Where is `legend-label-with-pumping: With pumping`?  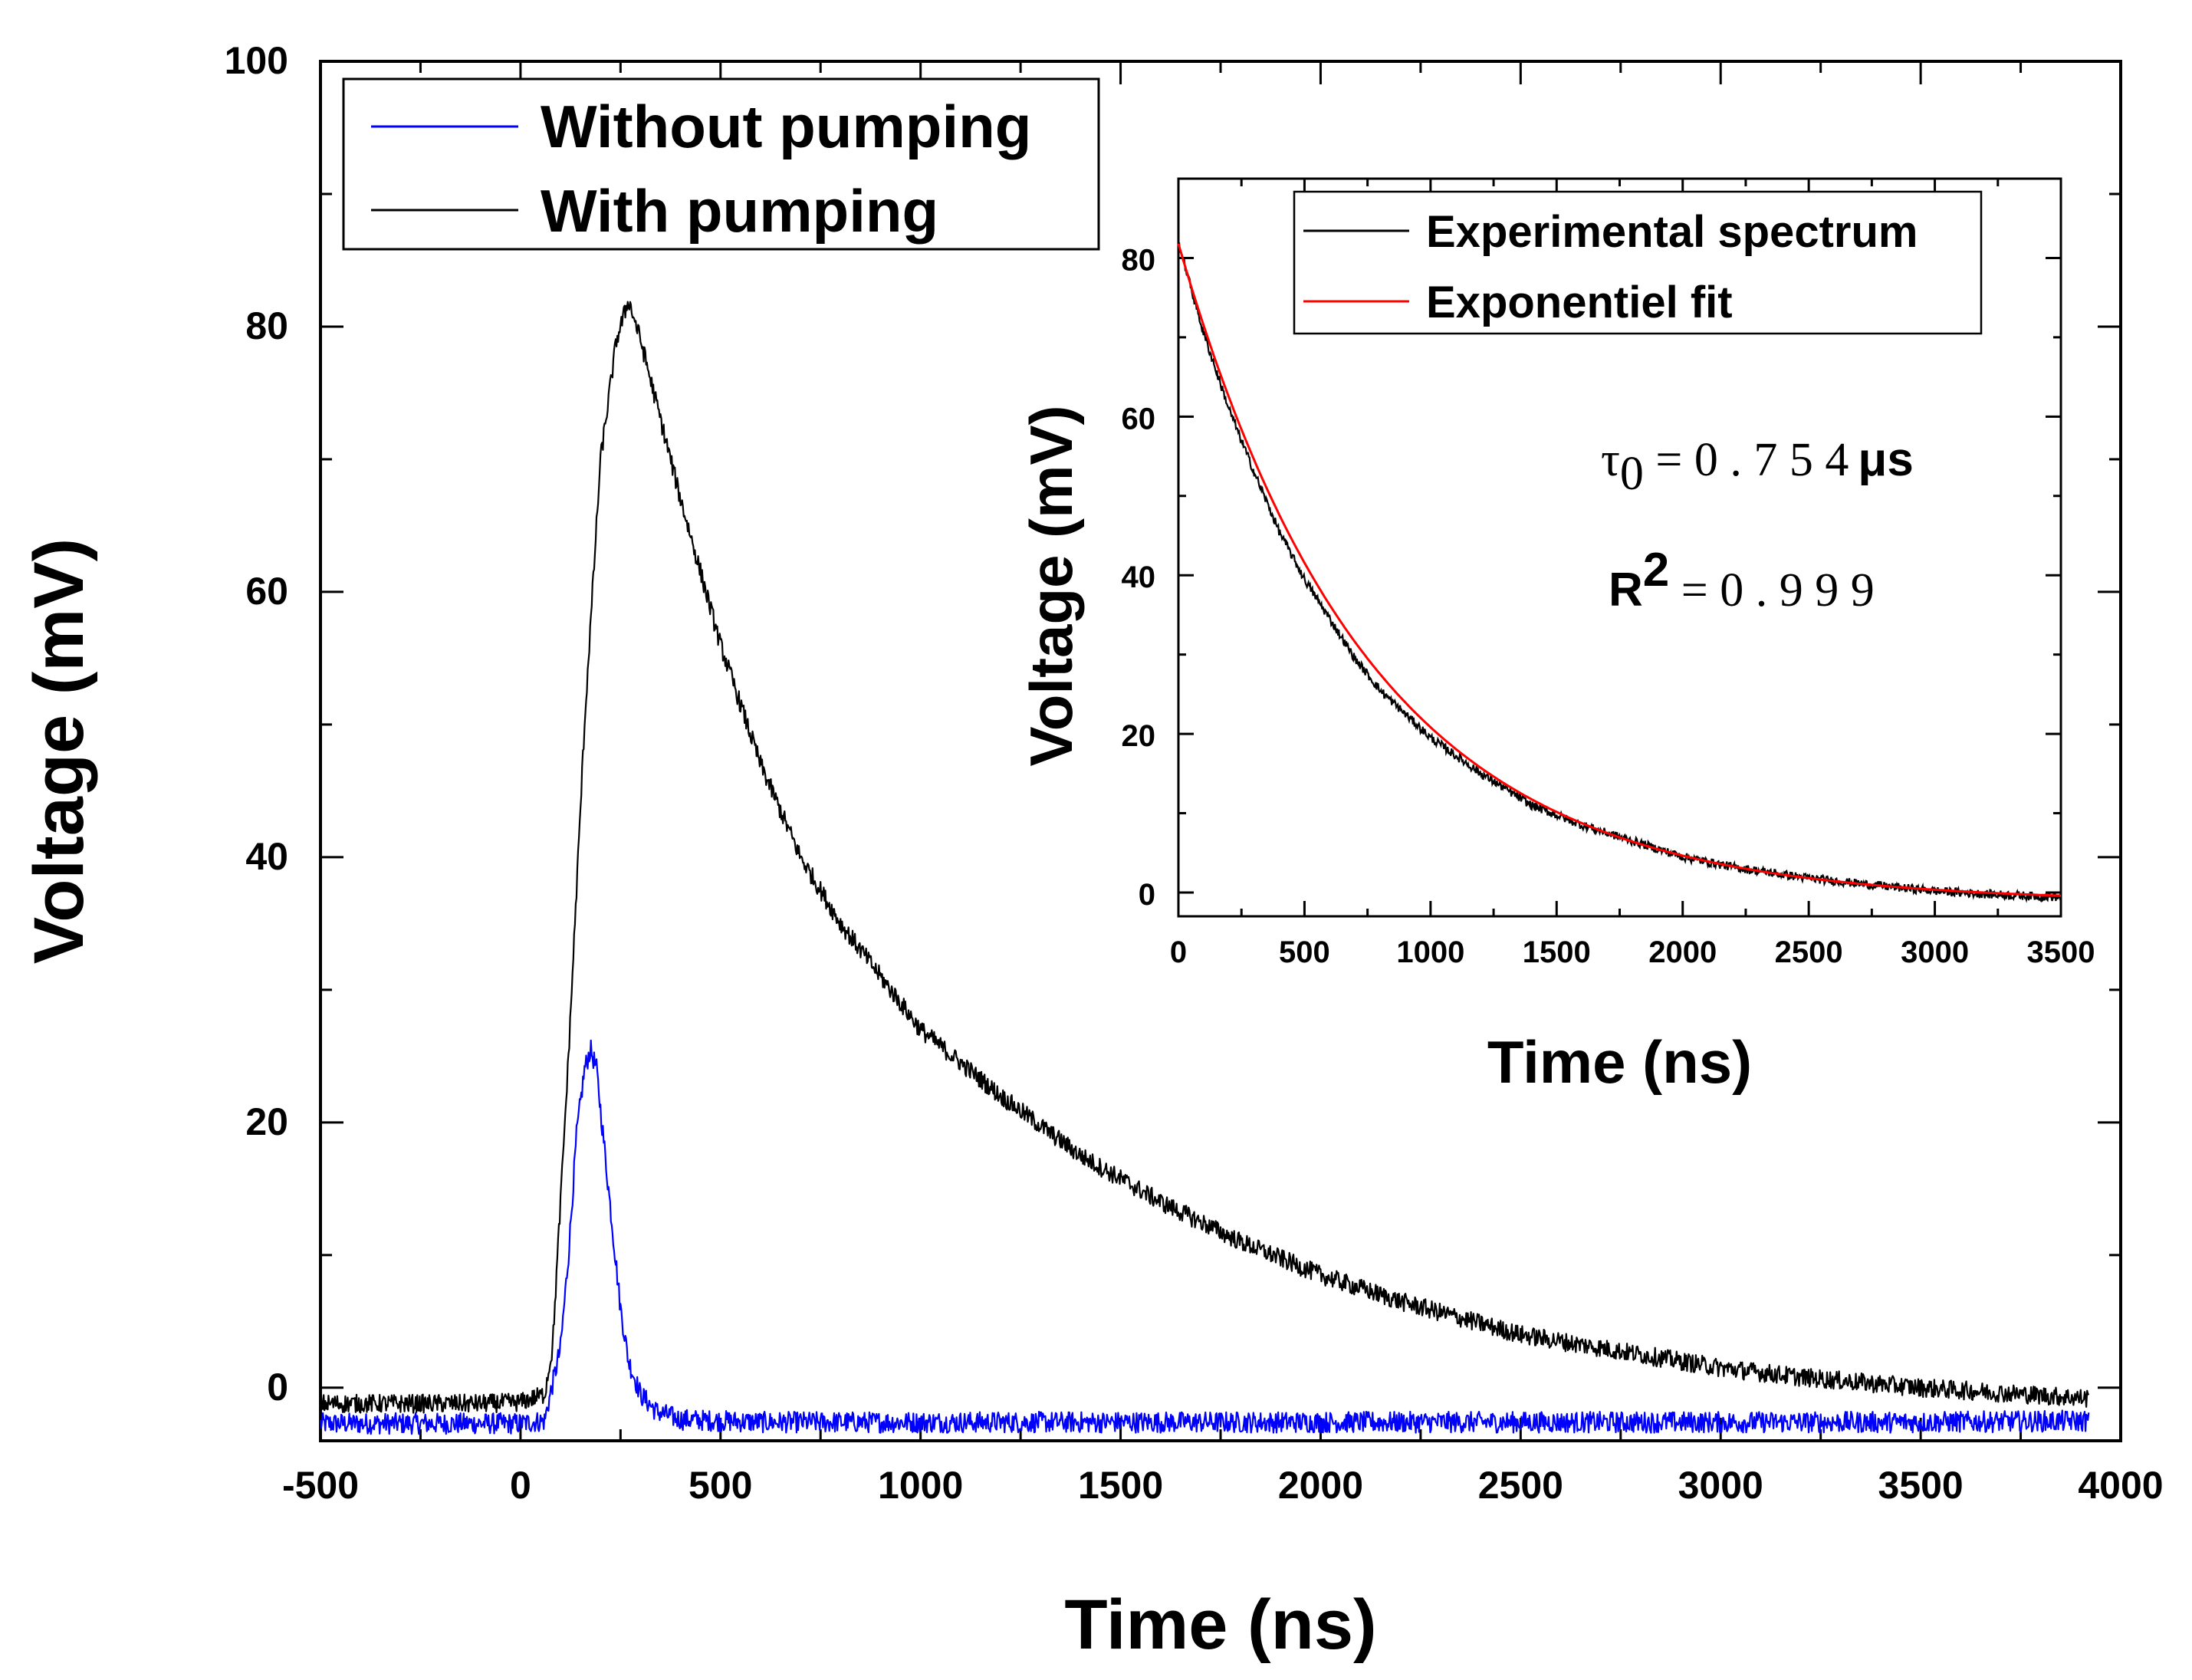
legend-label-with-pumping: With pumping is located at coordinates (740, 211).